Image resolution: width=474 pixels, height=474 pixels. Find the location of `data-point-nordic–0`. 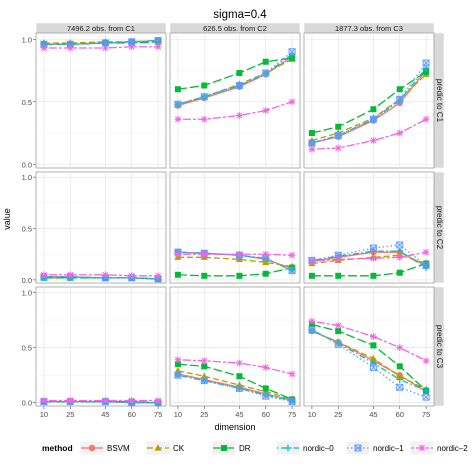

data-point-nordic–0 is located at coordinates (373, 363).